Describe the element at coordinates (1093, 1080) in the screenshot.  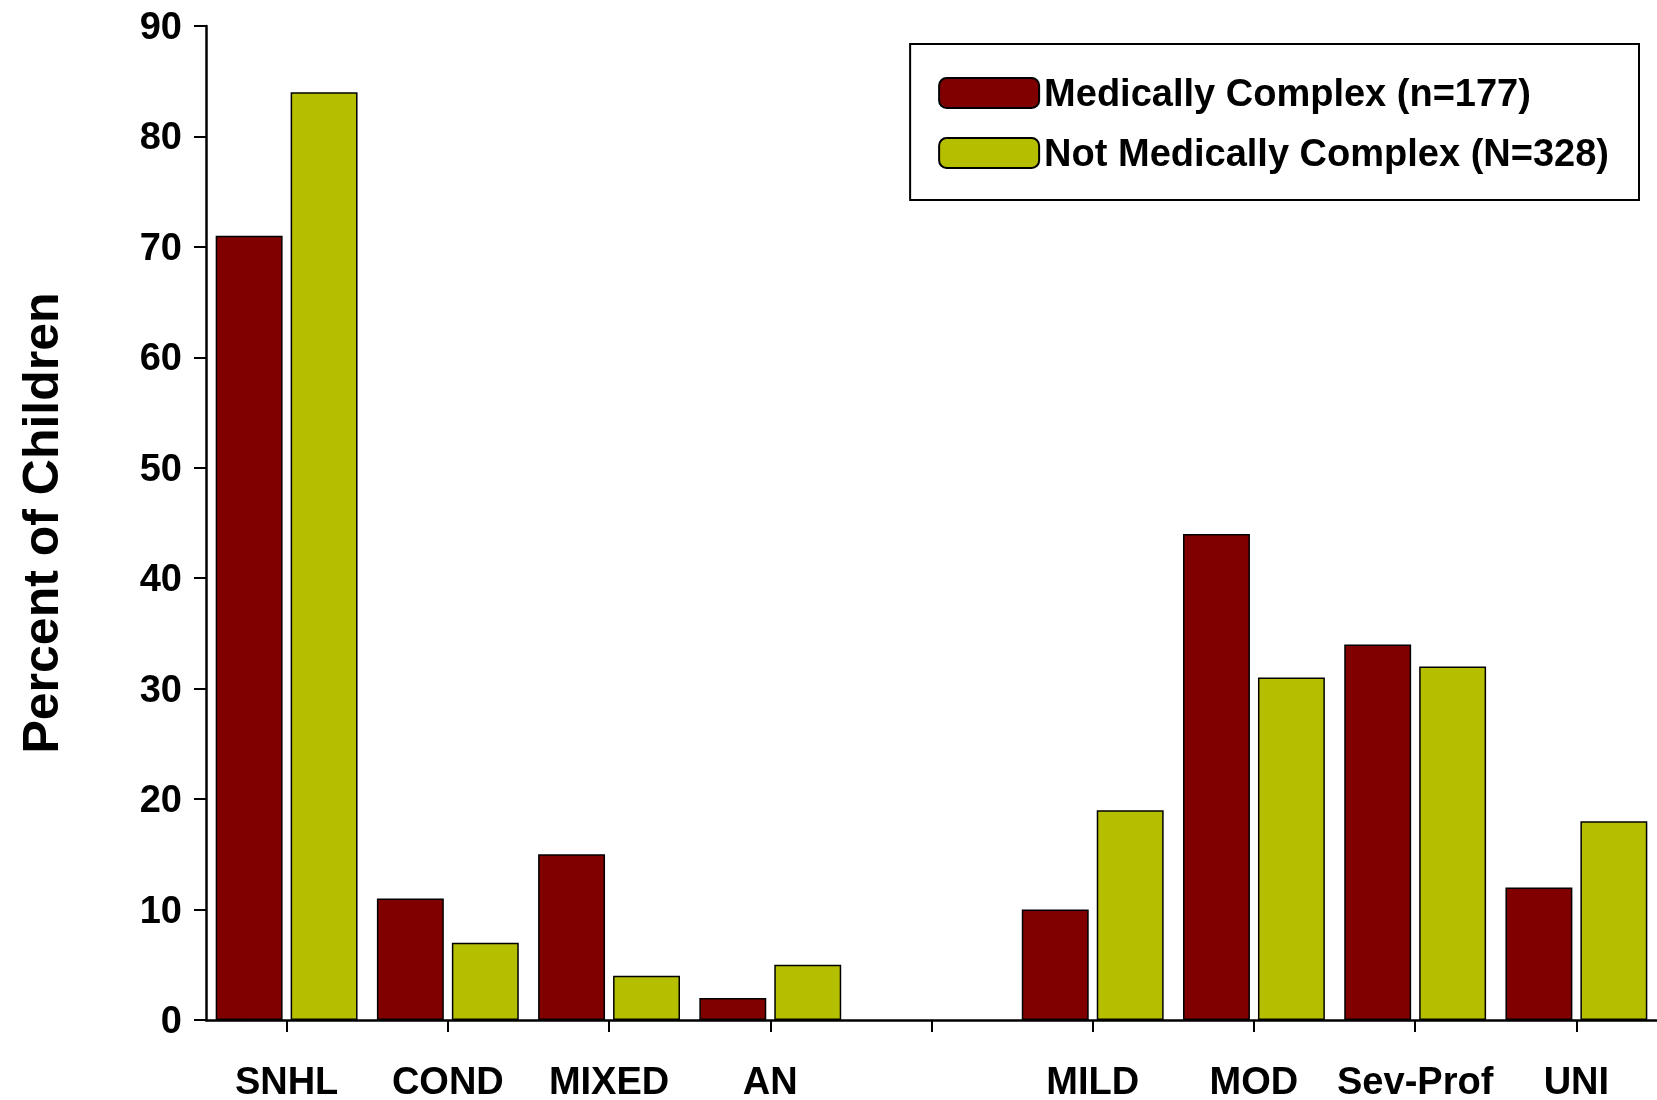
I see `x-tick-label: MILD` at that location.